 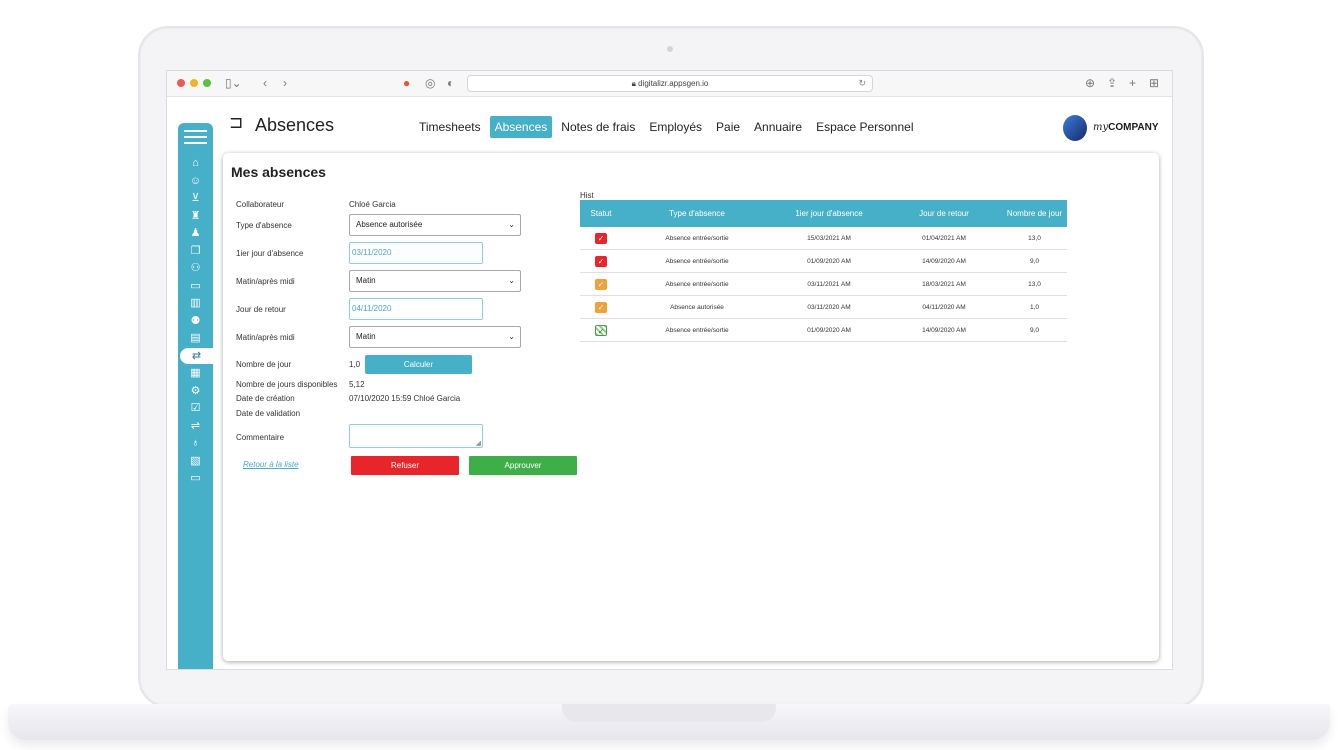 What do you see at coordinates (416, 309) in the screenshot?
I see `return-day-input: 04/11/2020` at bounding box center [416, 309].